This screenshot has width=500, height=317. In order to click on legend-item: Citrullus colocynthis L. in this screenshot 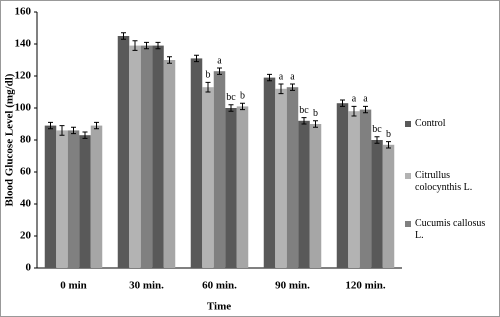, I will do `click(450, 182)`.